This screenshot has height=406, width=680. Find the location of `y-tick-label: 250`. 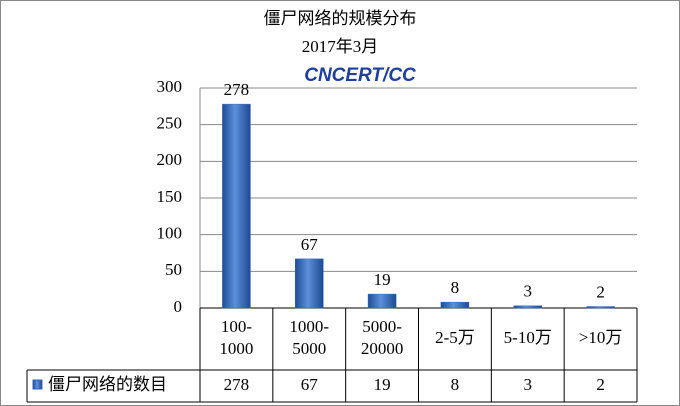

y-tick-label: 250 is located at coordinates (170, 123).